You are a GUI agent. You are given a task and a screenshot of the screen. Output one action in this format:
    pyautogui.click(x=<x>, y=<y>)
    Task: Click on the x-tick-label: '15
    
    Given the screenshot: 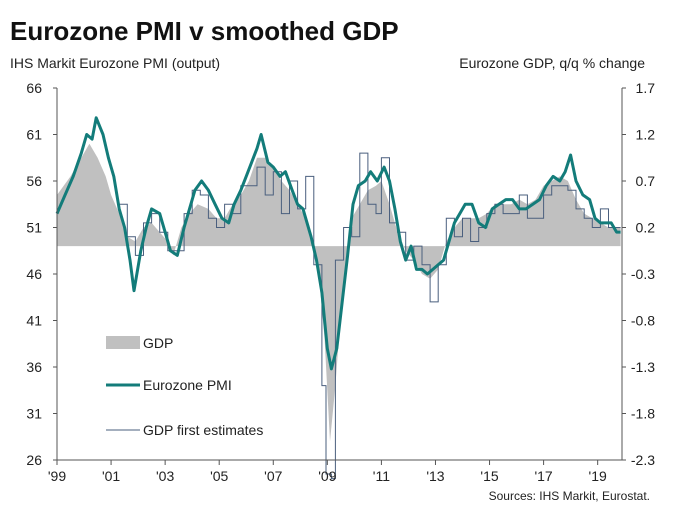 What is the action you would take?
    pyautogui.click(x=489, y=476)
    